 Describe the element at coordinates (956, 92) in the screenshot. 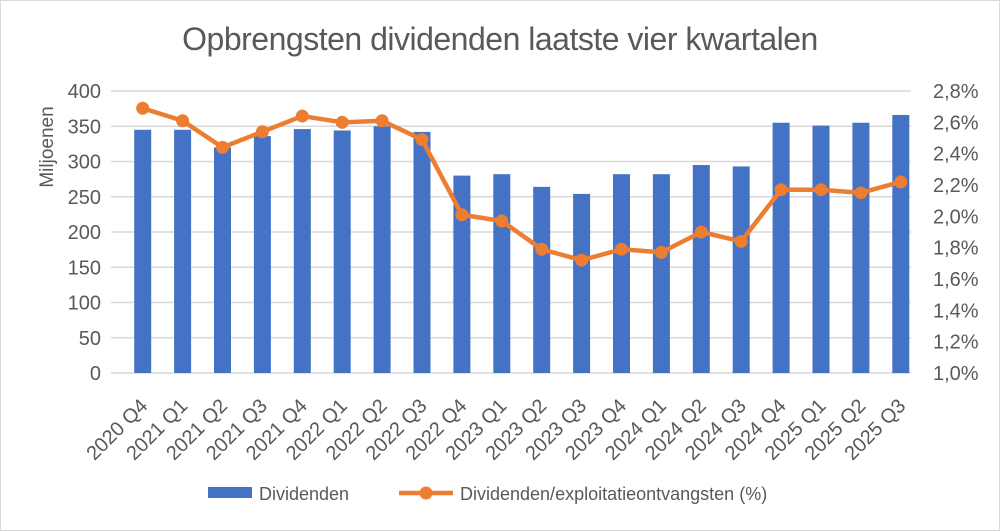

I see `right-tick-label: 2,8%` at that location.